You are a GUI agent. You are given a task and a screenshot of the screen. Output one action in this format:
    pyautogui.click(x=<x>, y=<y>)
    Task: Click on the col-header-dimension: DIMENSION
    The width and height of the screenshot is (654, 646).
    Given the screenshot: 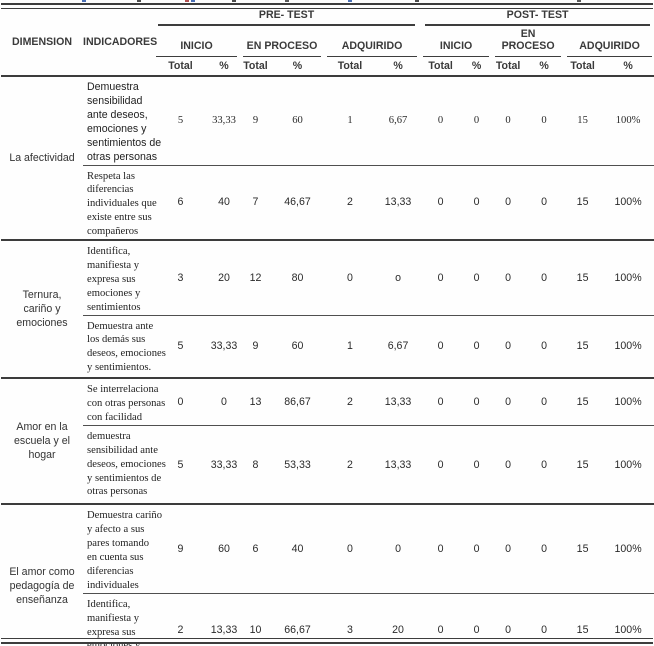 What is the action you would take?
    pyautogui.click(x=42, y=42)
    